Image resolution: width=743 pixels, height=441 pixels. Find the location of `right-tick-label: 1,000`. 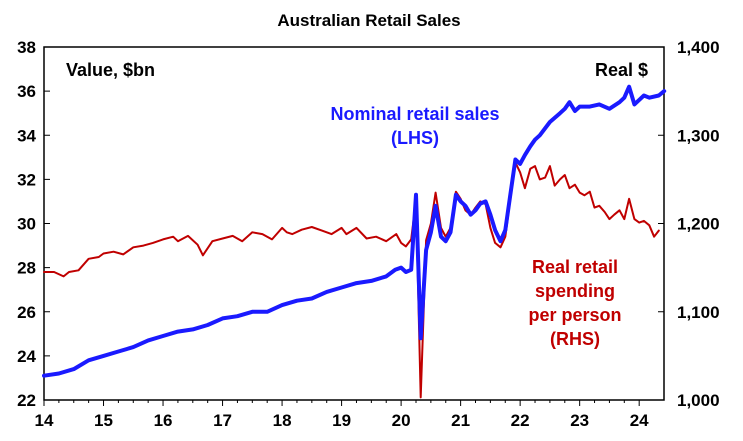

right-tick-label: 1,000 is located at coordinates (698, 400).